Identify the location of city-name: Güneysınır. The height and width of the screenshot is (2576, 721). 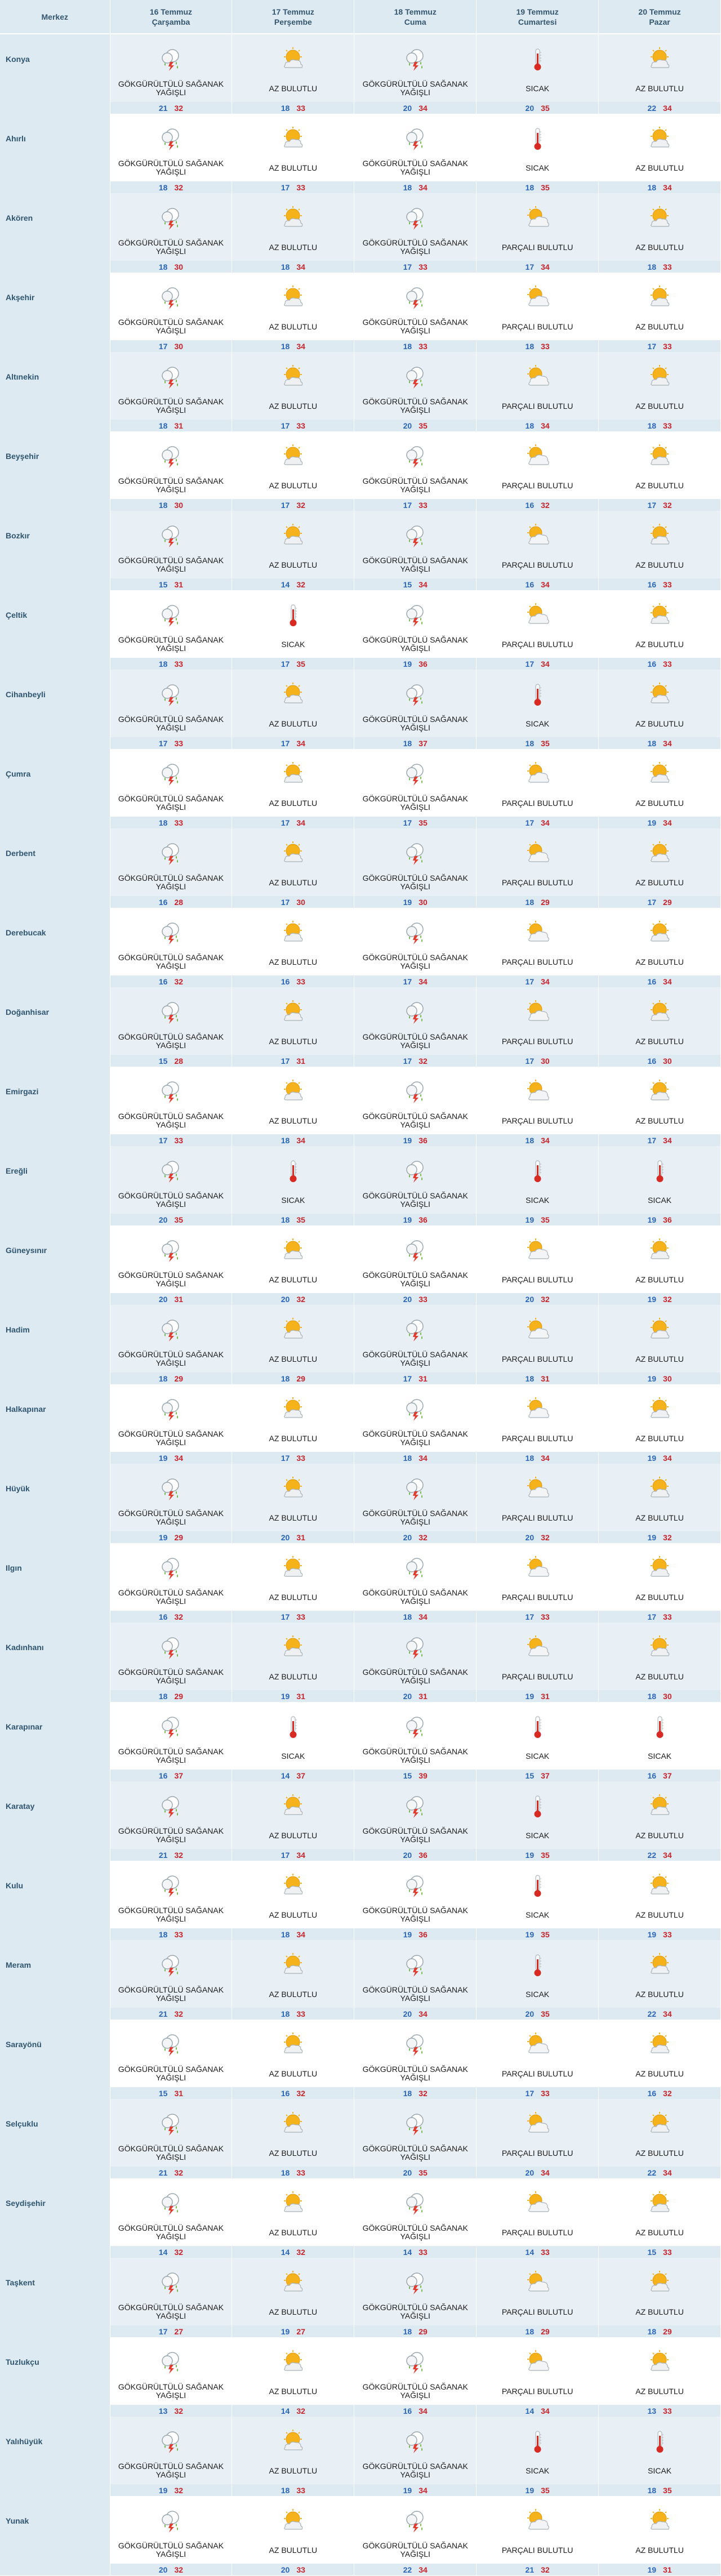
(55, 1265).